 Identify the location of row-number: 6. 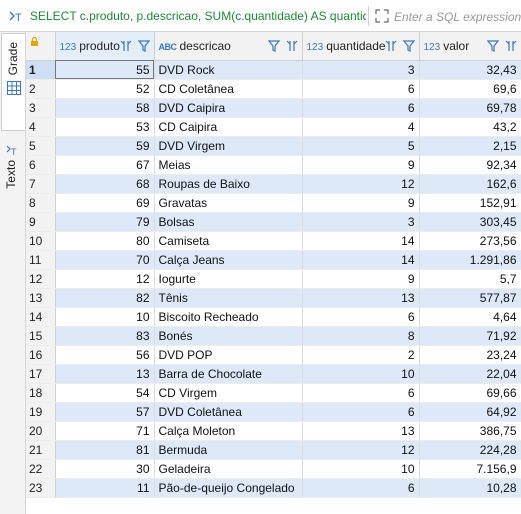
(41, 165).